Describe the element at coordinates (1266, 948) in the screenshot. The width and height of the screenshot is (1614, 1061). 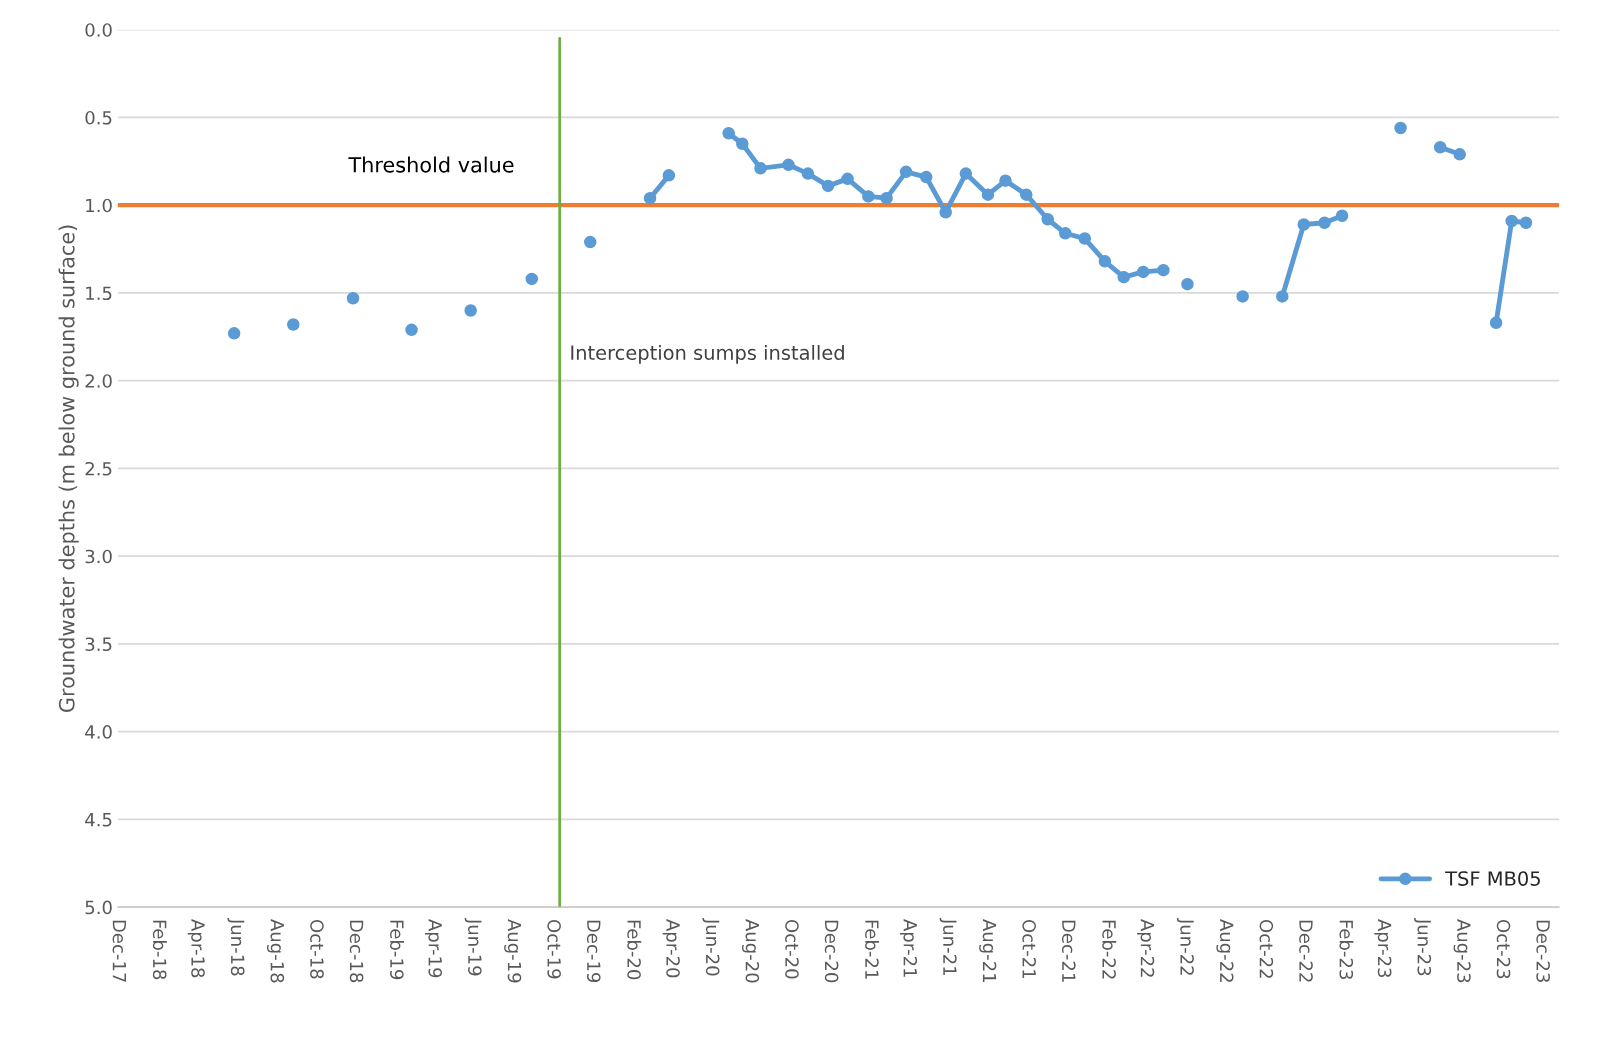
I see `x-tick-label: Oct-22` at that location.